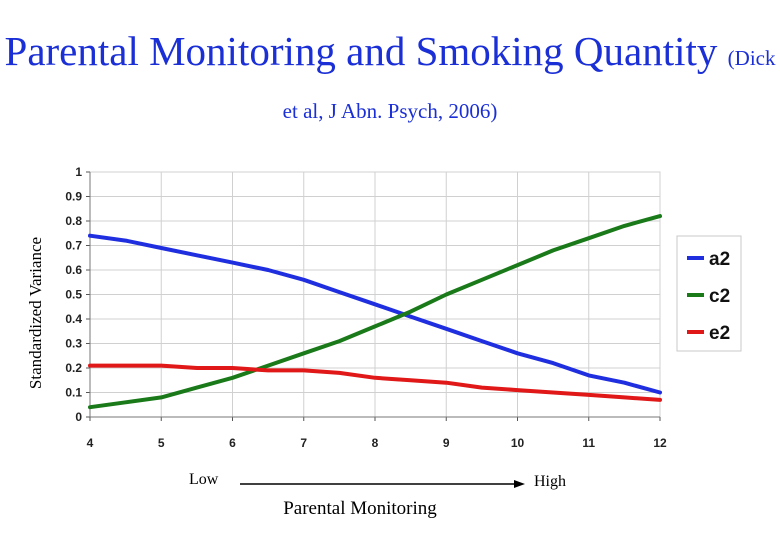 The width and height of the screenshot is (780, 540). What do you see at coordinates (73, 246) in the screenshot?
I see `y-tick-label: 0.7` at bounding box center [73, 246].